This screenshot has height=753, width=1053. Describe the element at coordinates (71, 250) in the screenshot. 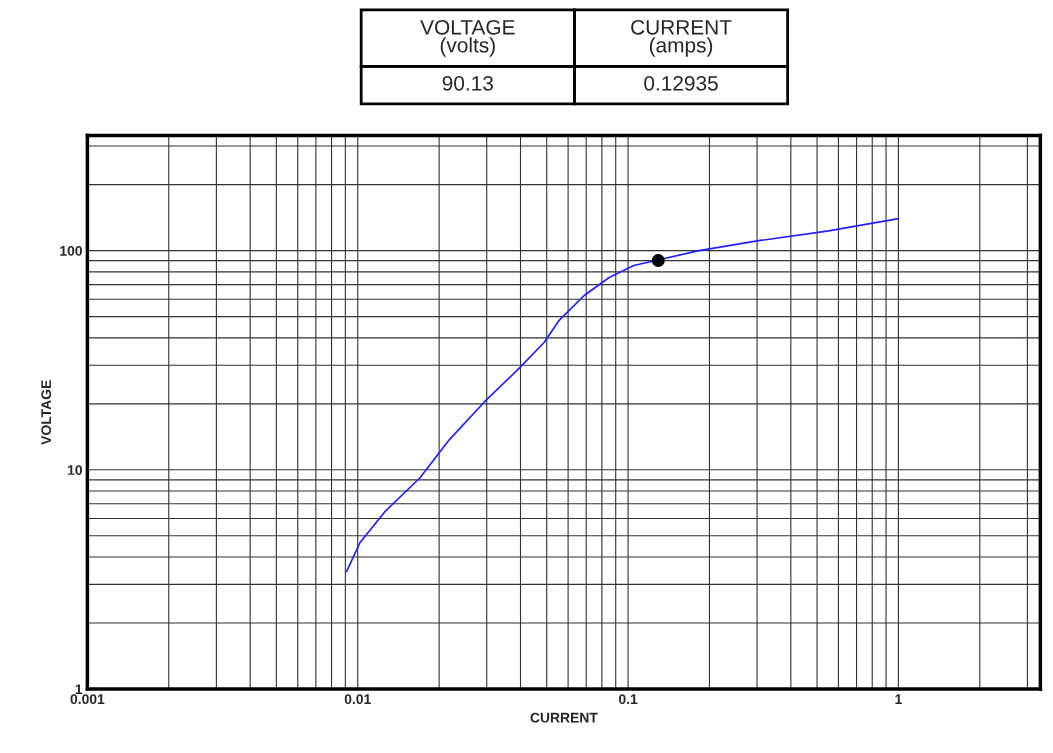

I see `y-tick-label: 100` at that location.